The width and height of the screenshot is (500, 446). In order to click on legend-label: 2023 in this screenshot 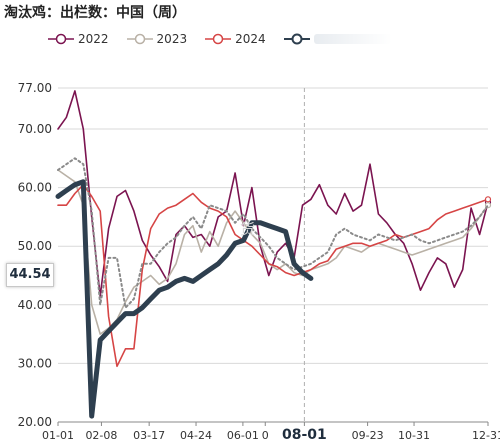, I will do `click(172, 39)`.